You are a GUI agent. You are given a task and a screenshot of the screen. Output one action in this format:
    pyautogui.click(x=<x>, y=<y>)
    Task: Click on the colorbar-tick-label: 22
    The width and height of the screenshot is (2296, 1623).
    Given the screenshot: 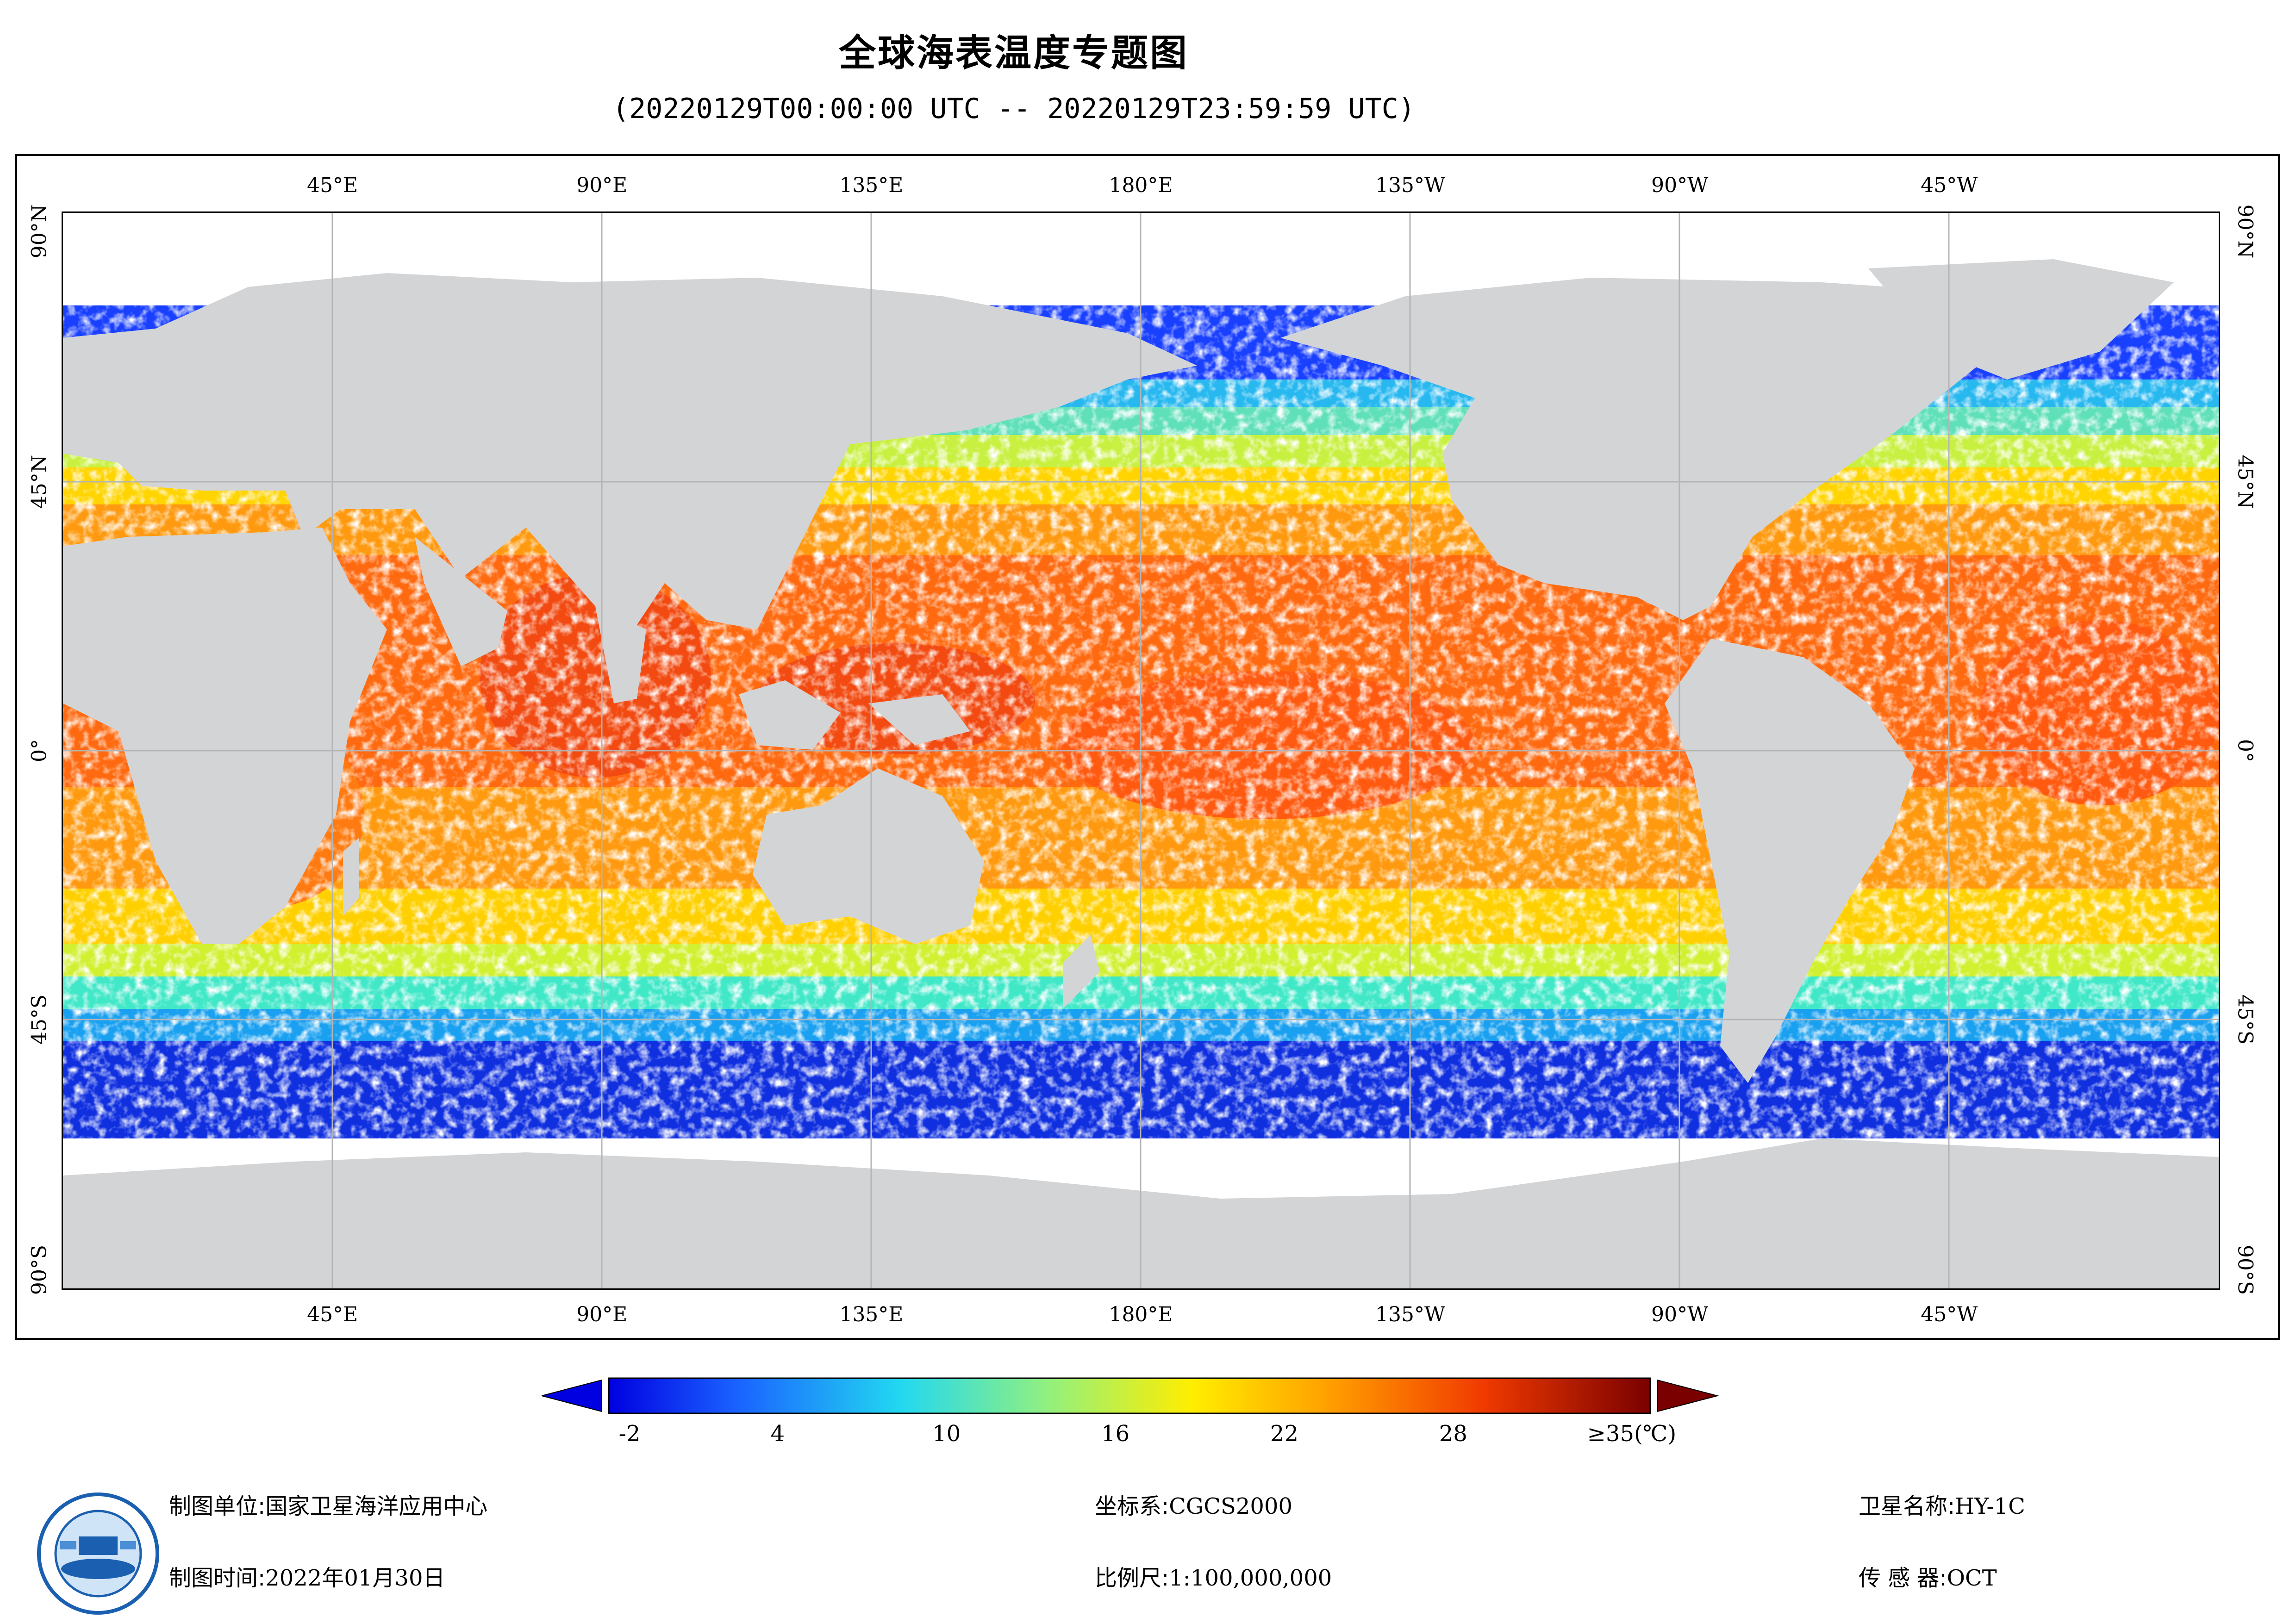 What is the action you would take?
    pyautogui.click(x=1284, y=1434)
    